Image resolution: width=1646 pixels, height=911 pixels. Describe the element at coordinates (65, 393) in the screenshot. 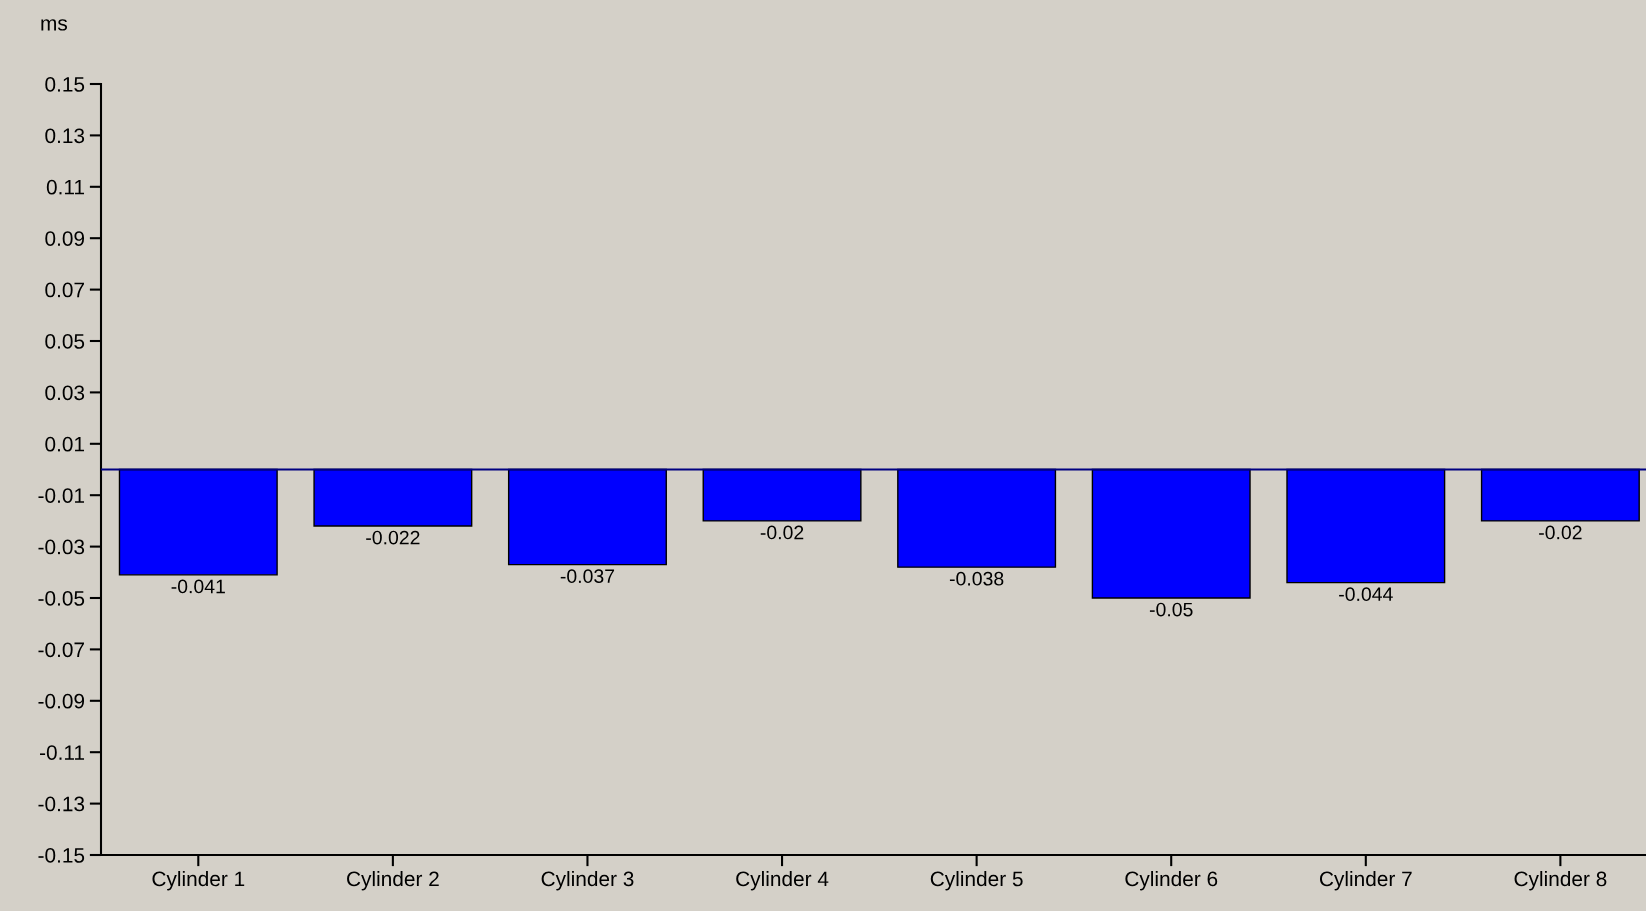

I see `y-tick-label: 0.03` at that location.